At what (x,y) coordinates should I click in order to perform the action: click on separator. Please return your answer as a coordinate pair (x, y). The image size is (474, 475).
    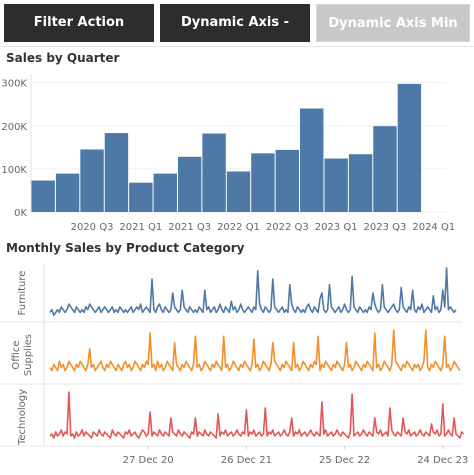
    Looking at the image, I should click on (237, 46).